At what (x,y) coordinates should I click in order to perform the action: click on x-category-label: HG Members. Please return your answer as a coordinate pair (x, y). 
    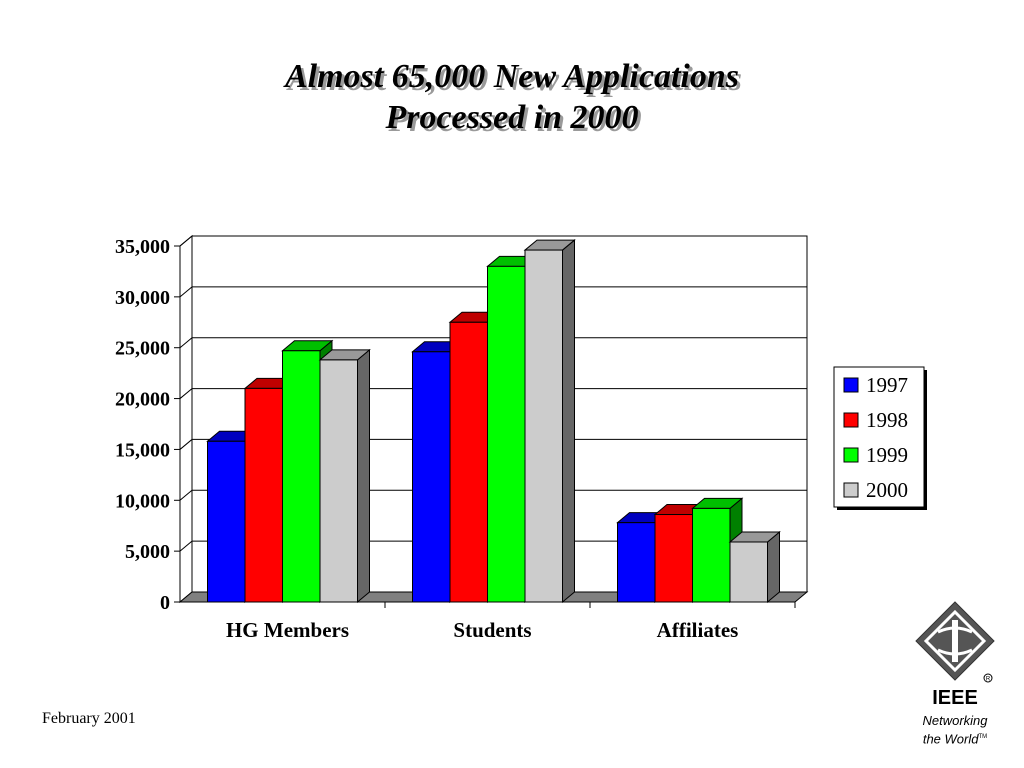
    Looking at the image, I should click on (287, 630).